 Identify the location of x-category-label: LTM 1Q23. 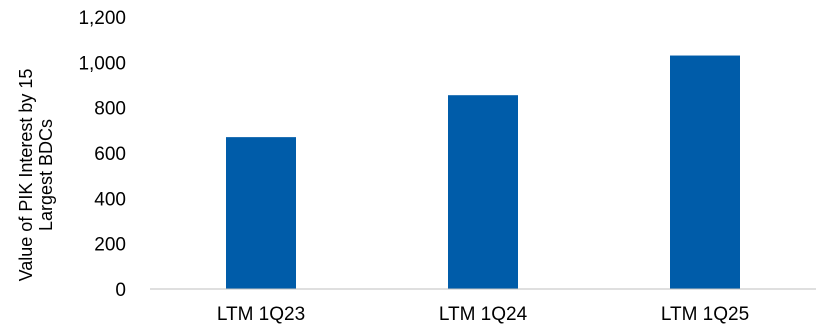
(261, 314).